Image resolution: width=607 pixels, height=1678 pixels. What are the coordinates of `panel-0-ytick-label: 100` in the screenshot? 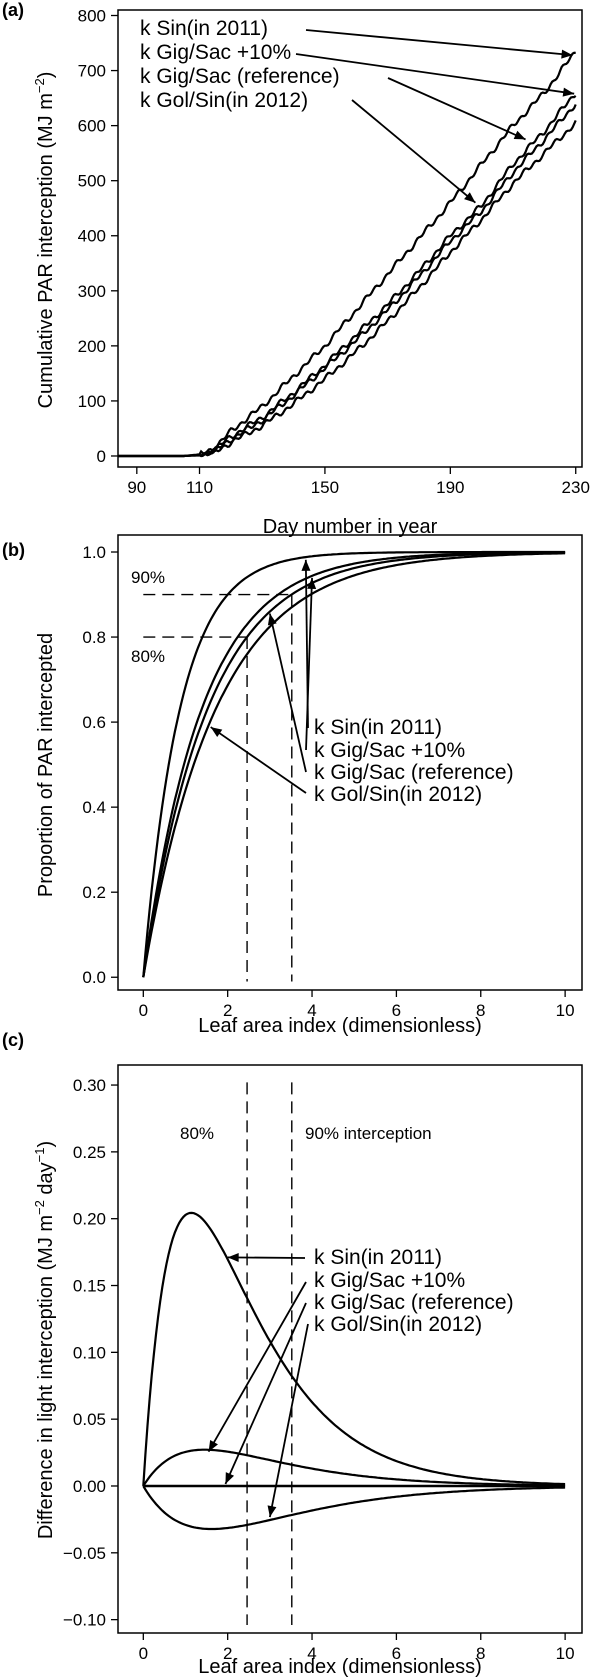 It's located at (92, 401).